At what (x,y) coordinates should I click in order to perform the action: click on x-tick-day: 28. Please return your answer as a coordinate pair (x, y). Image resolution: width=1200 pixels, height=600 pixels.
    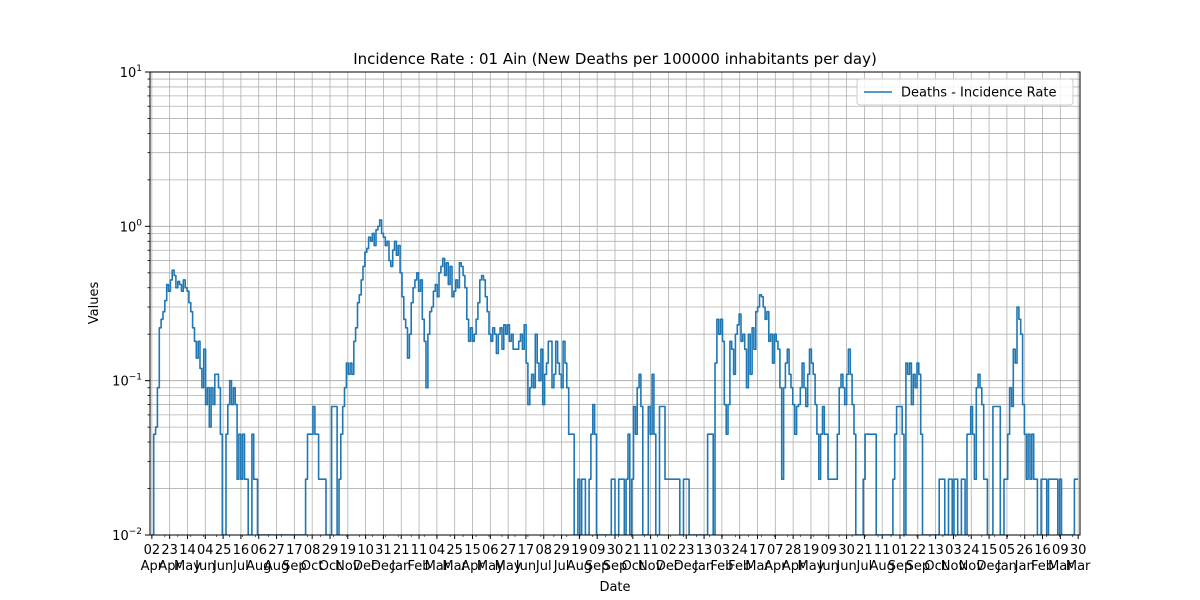
    Looking at the image, I should click on (793, 550).